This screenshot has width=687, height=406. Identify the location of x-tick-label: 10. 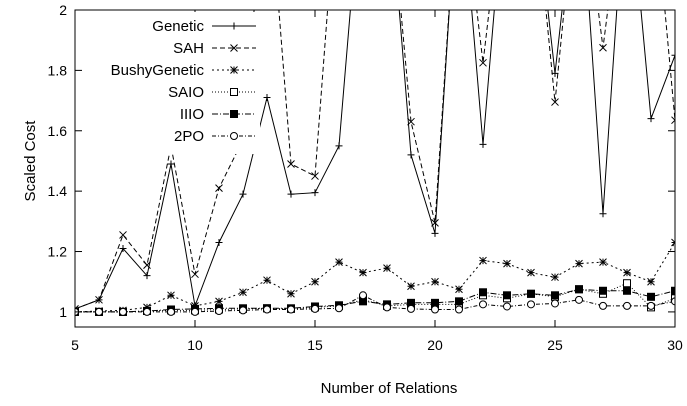
(195, 345).